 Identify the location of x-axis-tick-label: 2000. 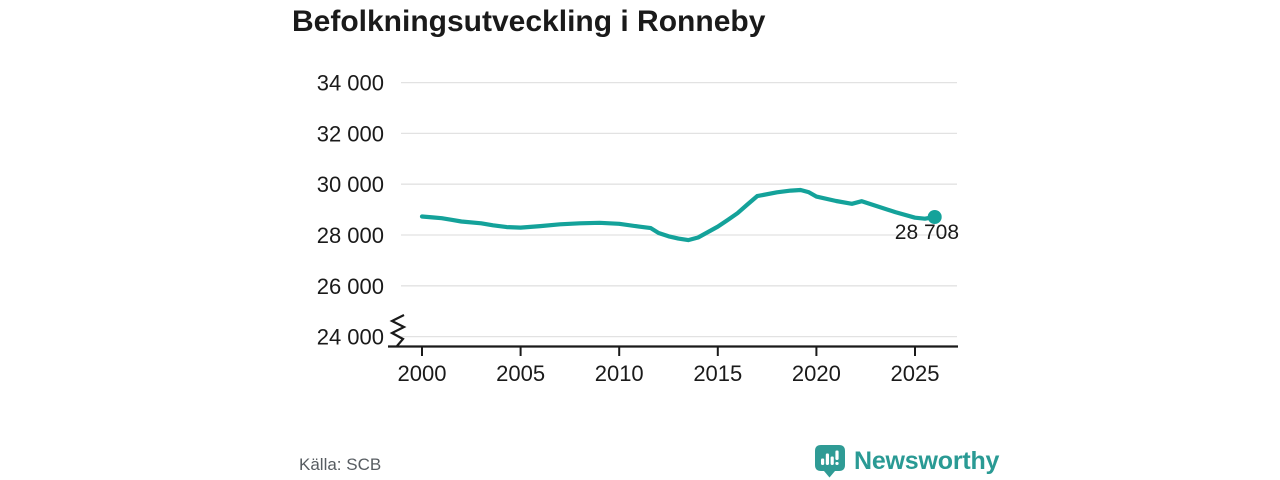
(422, 373).